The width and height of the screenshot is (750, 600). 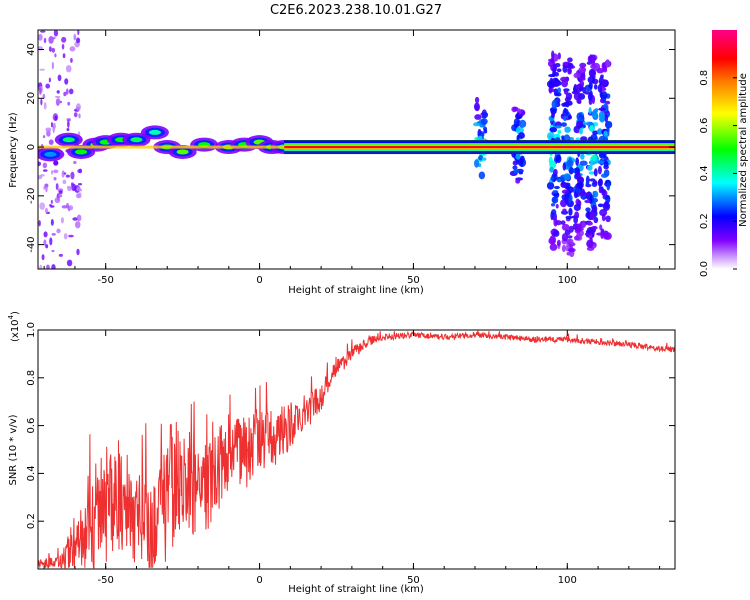 I want to click on snr-ytick-label: 1.0, so click(x=31, y=330).